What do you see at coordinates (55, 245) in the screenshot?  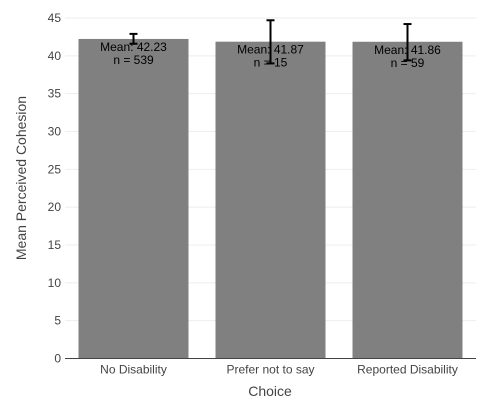 I see `y-tick-label: 15` at bounding box center [55, 245].